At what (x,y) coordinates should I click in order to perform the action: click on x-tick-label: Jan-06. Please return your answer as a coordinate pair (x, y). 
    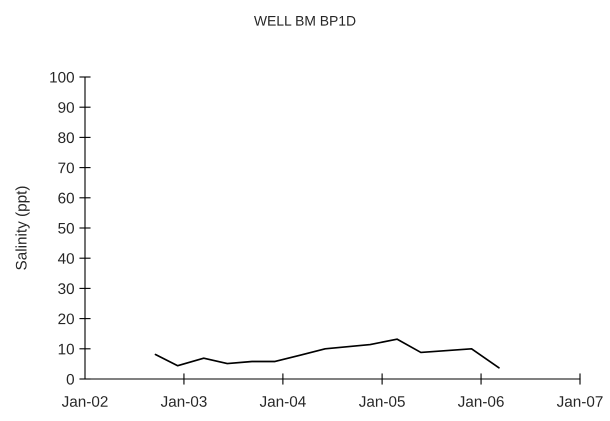
    Looking at the image, I should click on (481, 401).